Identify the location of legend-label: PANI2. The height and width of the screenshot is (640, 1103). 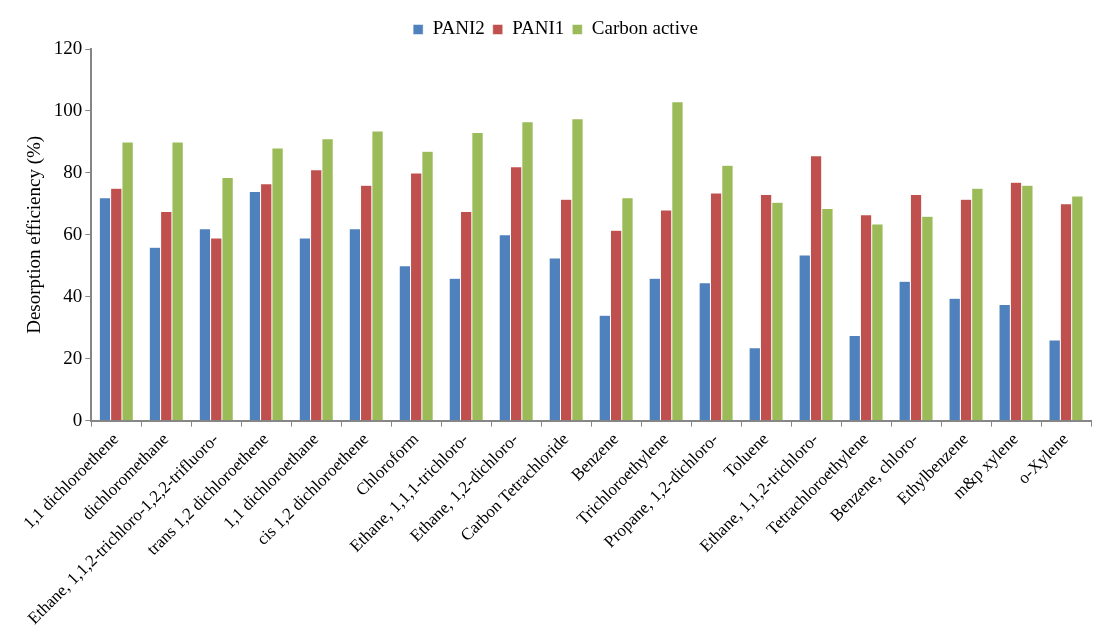
(458, 28).